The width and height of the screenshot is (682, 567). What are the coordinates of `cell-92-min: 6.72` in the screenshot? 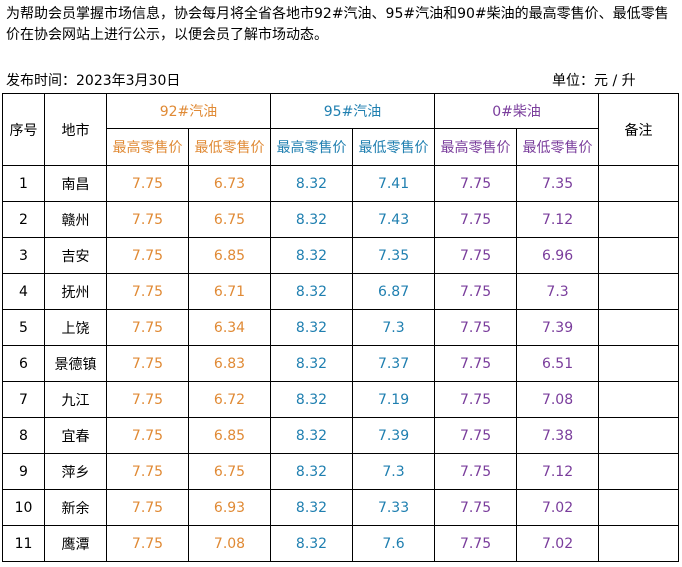 It's located at (229, 399).